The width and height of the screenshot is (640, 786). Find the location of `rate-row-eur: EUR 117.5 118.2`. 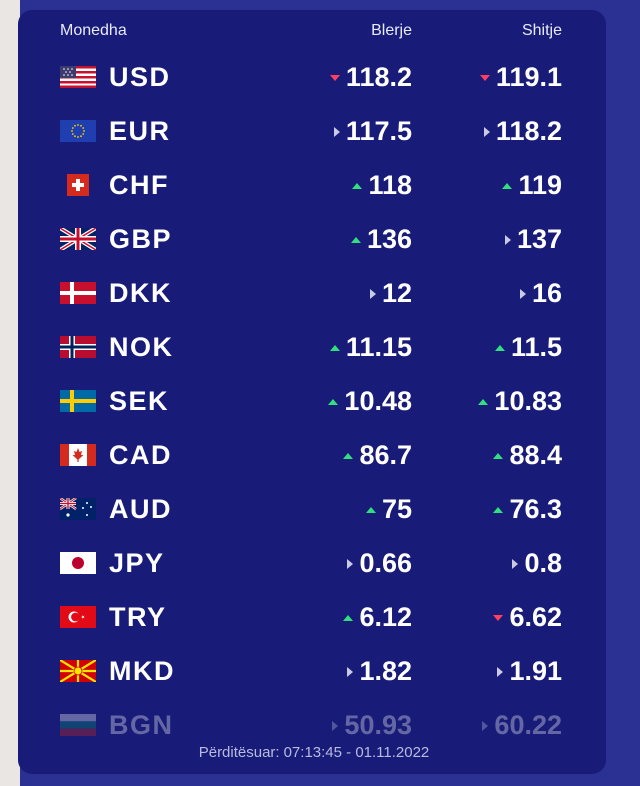

rate-row-eur: EUR 117.5 118.2 is located at coordinates (312, 133).